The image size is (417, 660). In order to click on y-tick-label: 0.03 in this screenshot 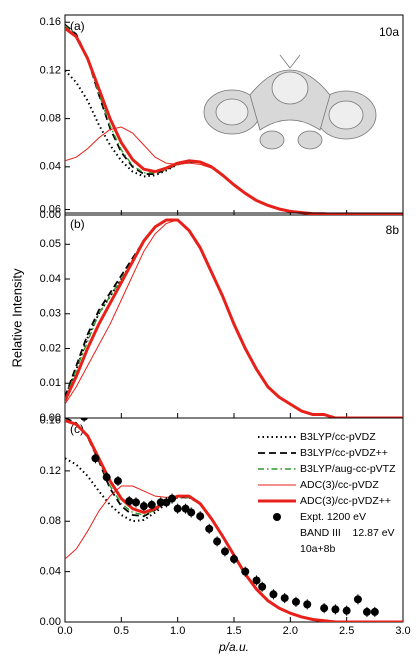, I will do `click(50, 314)`.